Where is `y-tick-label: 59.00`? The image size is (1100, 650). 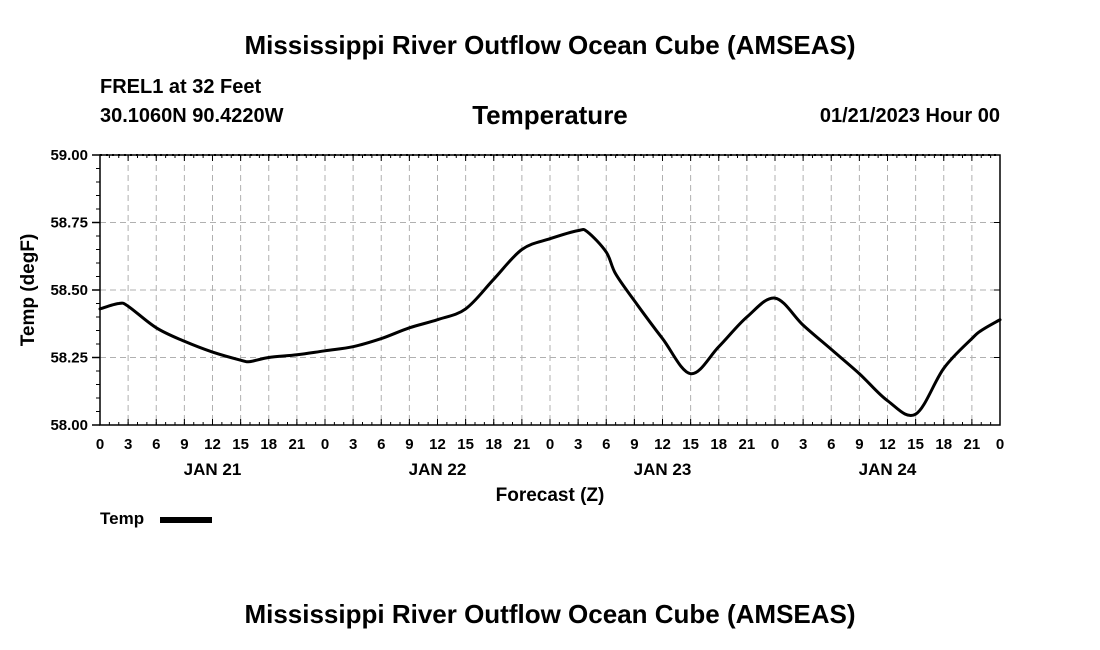 y-tick-label: 59.00 is located at coordinates (69, 155).